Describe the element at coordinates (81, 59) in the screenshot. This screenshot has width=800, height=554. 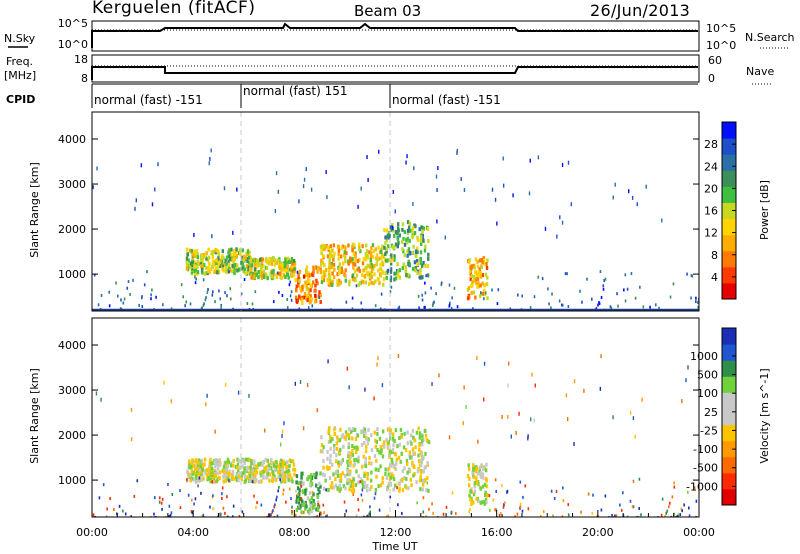
I see `freq-left-tick-0: 18` at that location.